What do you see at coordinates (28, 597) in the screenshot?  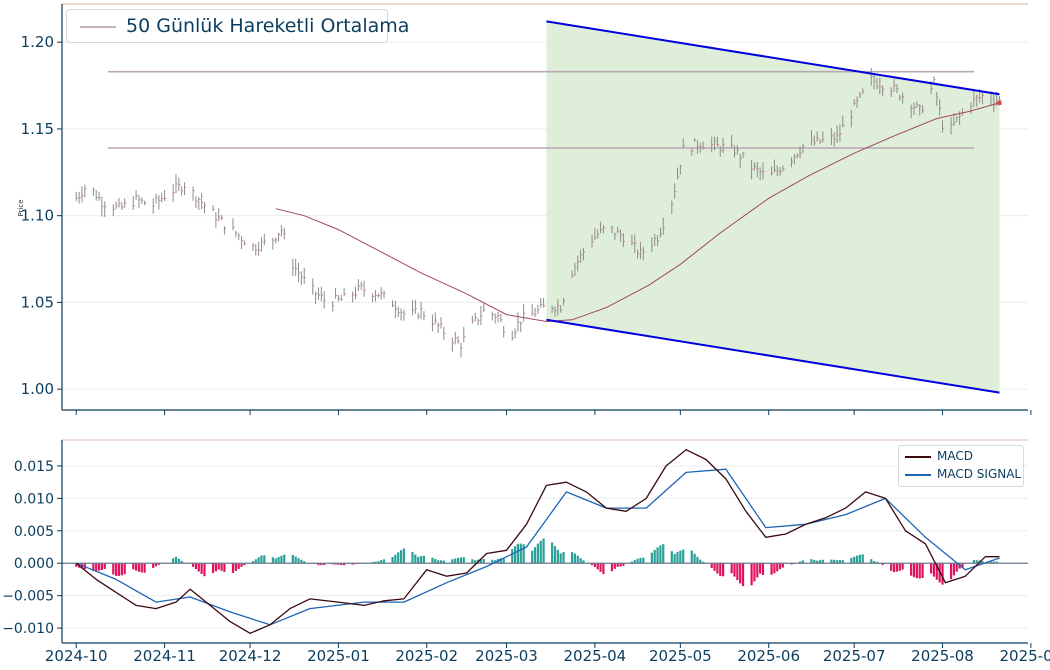 I see `macd-ytick-label: −0.005` at bounding box center [28, 597].